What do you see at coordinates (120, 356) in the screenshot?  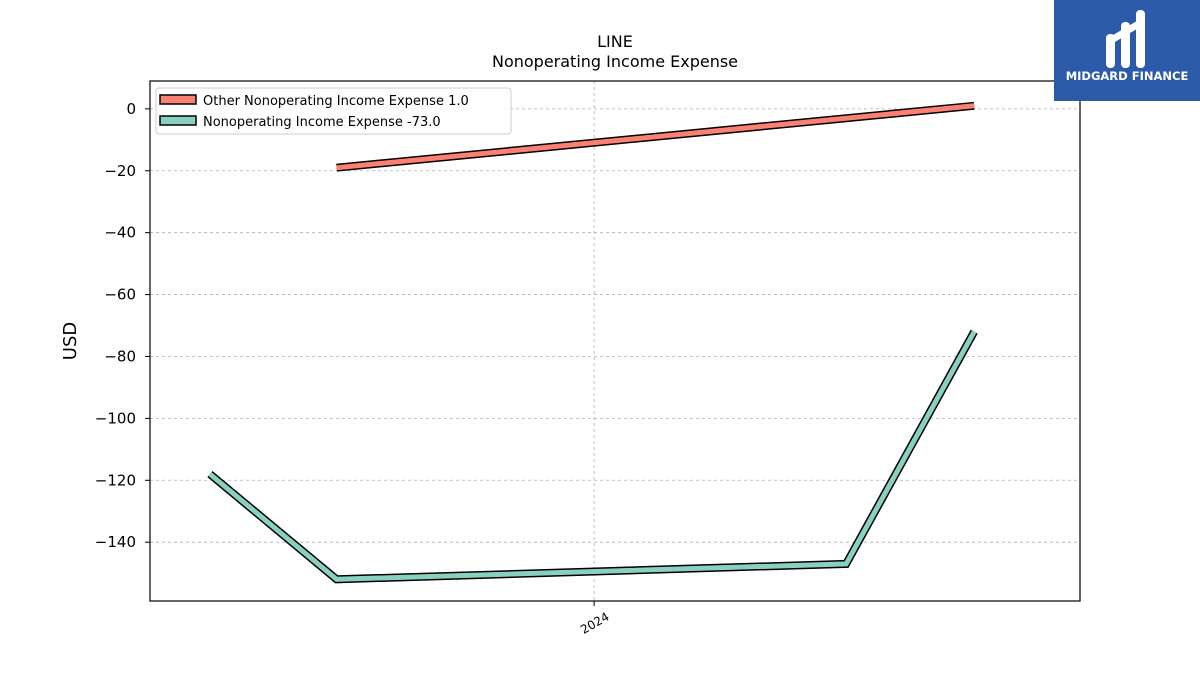 I see `y-tick-label: −80` at bounding box center [120, 356].